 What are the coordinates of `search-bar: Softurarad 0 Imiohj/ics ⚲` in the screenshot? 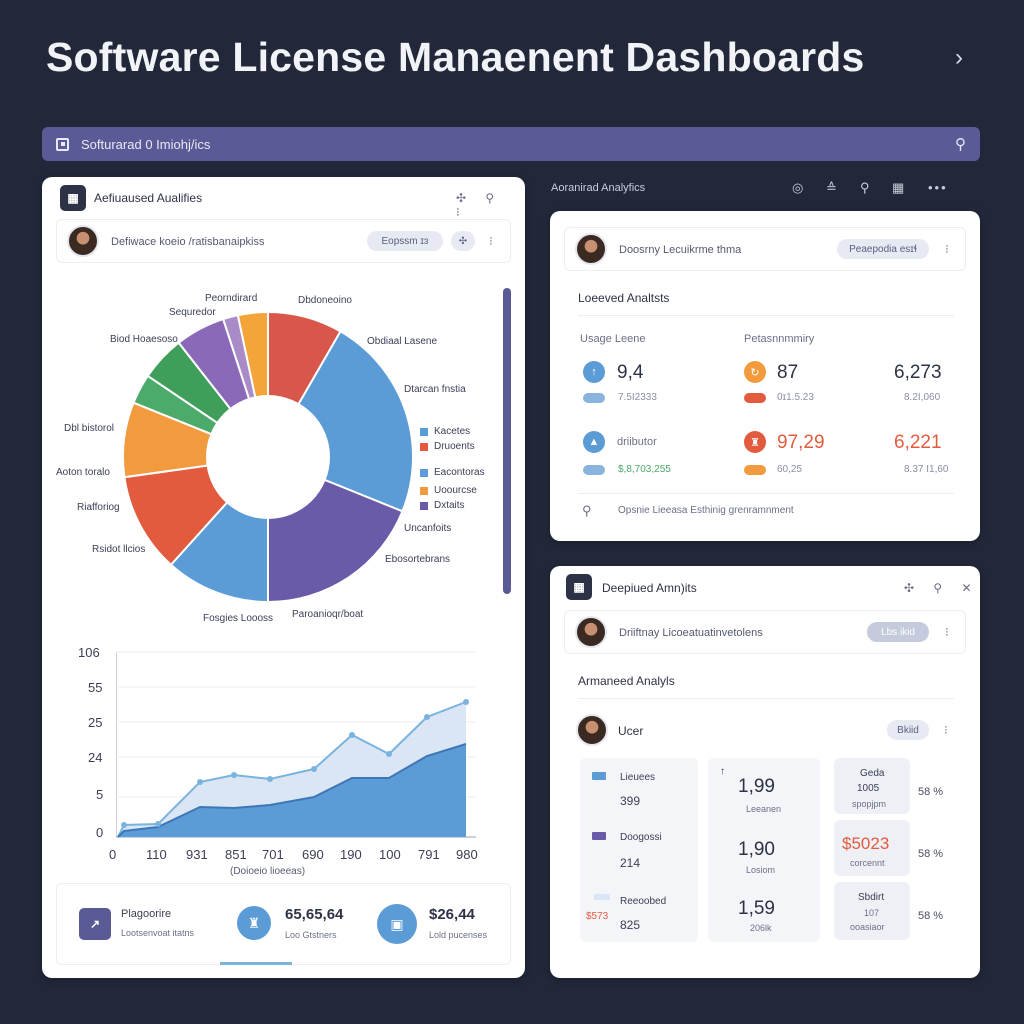 It's located at (511, 144).